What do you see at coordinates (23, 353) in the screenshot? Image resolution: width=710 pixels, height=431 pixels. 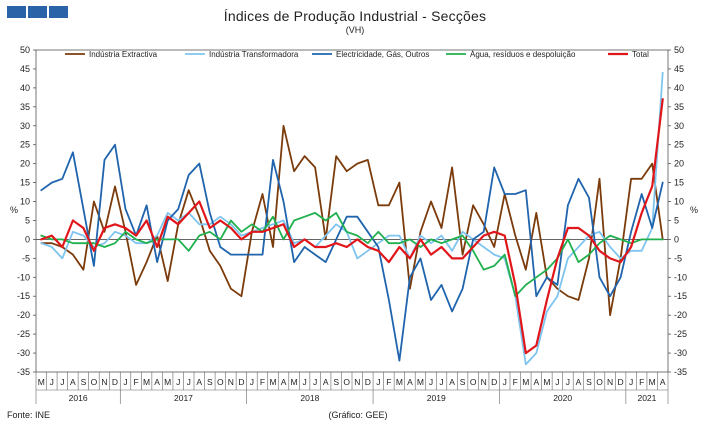 I see `y-tick-label-left: -30` at bounding box center [23, 353].